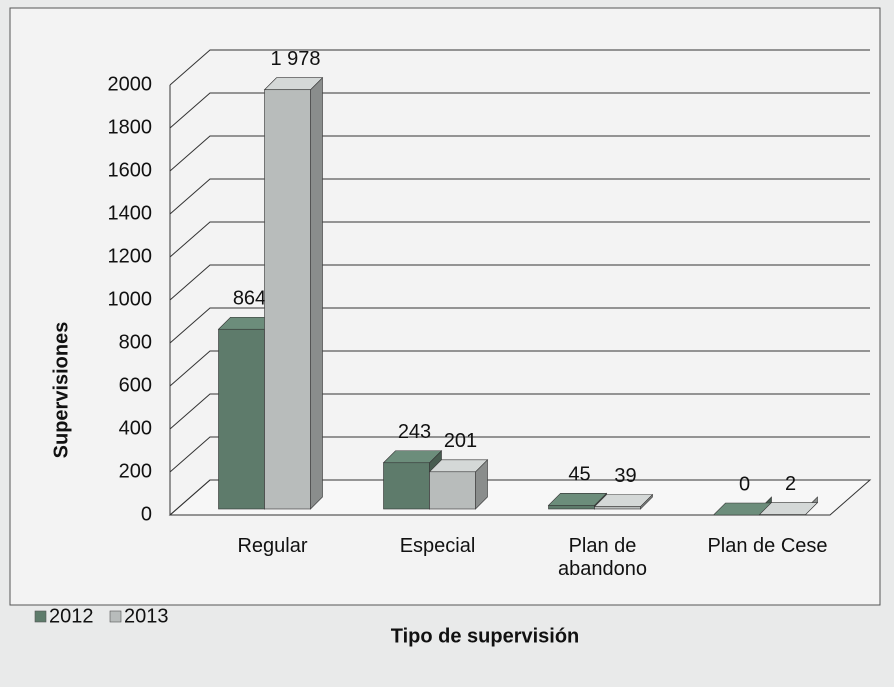  I want to click on y-axis-label: Supervisiones, so click(61, 390).